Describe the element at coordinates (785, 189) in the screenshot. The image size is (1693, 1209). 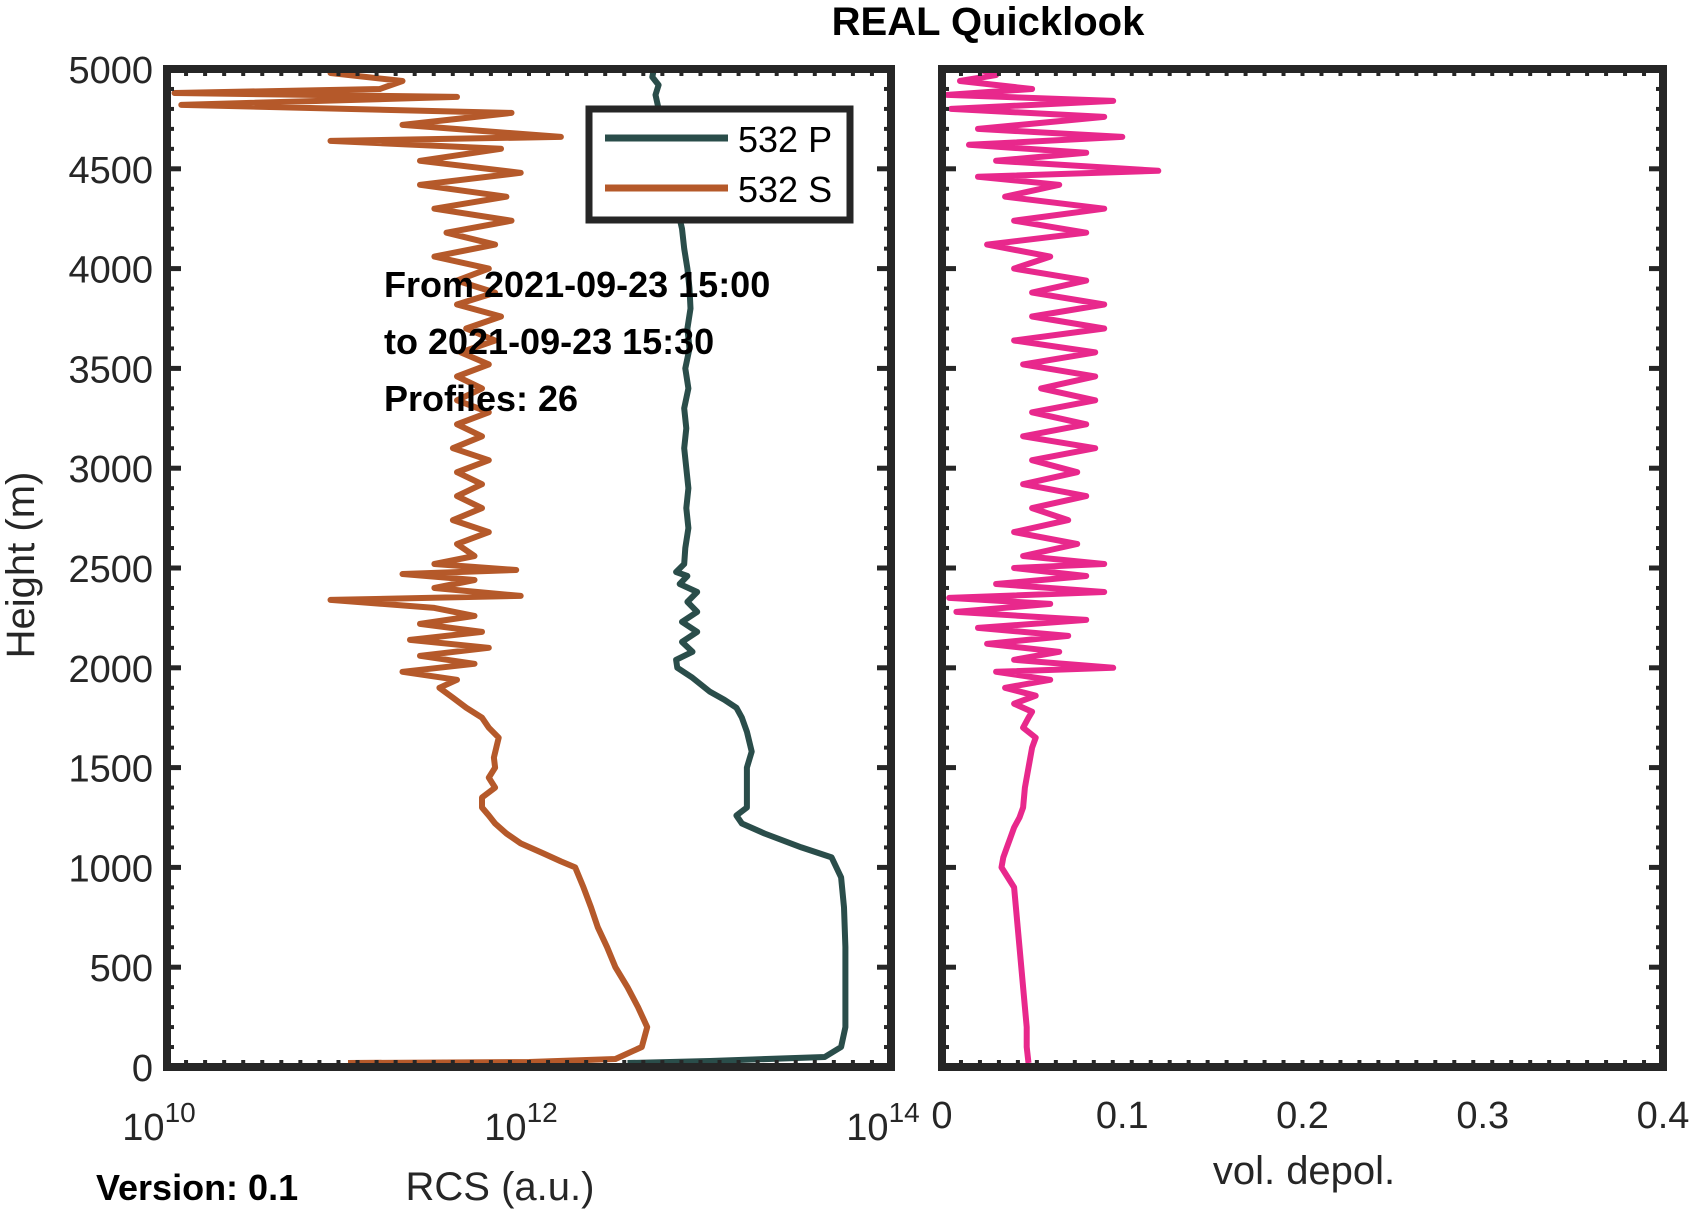
I see `legend-label-532-s: 532 S` at that location.